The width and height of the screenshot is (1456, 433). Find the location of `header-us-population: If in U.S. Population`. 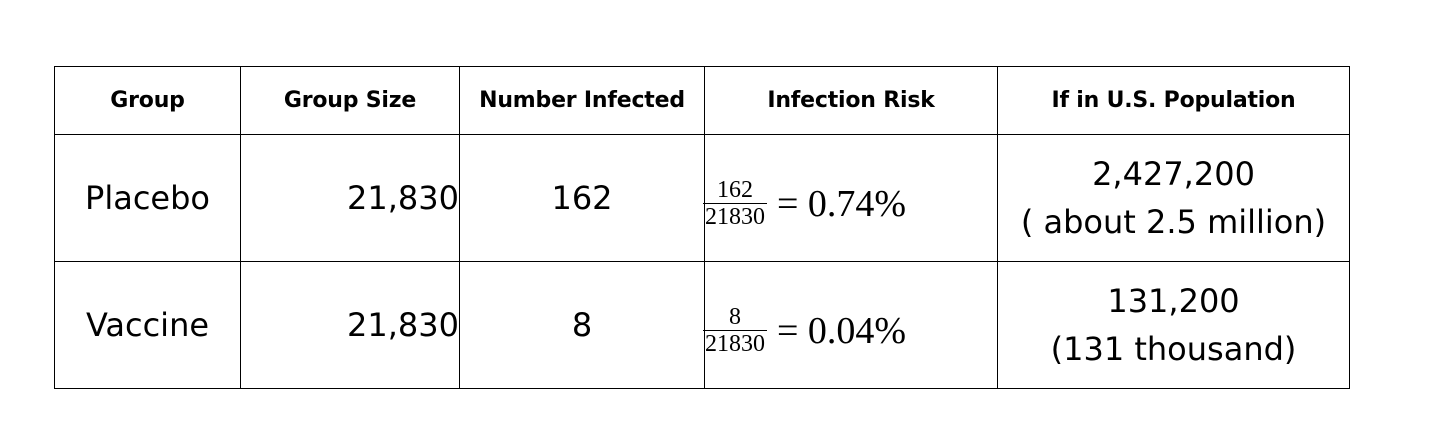

header-us-population: If in U.S. Population is located at coordinates (1173, 100).